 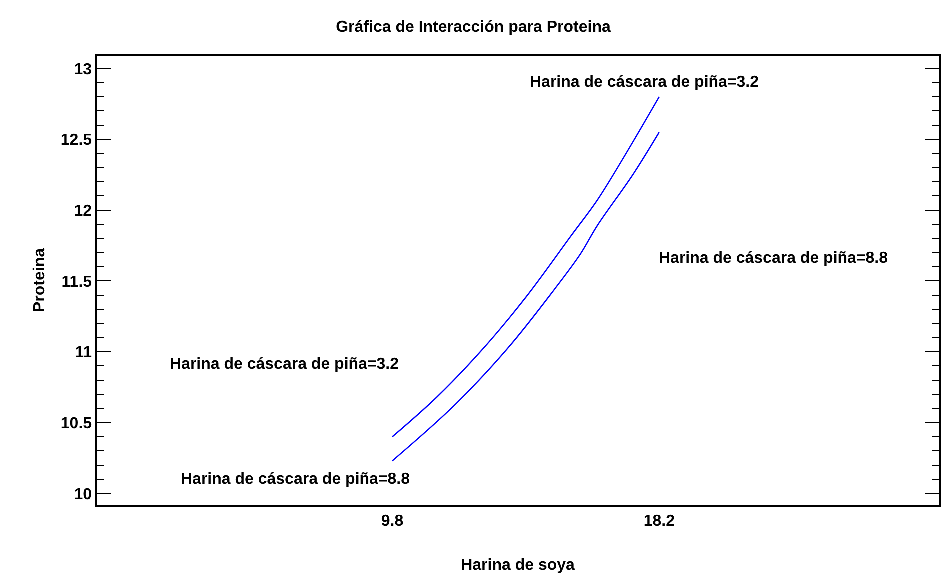 What do you see at coordinates (39, 280) in the screenshot?
I see `y-axis-title: Proteina` at bounding box center [39, 280].